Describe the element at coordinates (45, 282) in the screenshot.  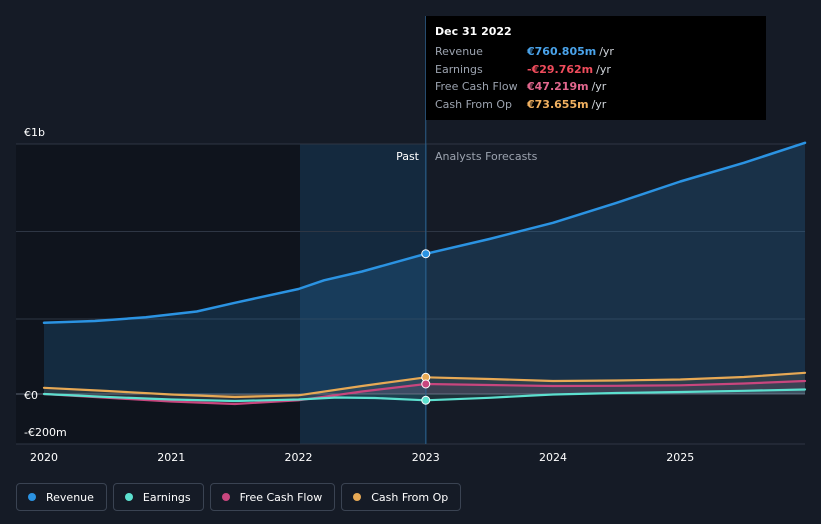
I see `y-axis: €1b €0 -€200m` at that location.